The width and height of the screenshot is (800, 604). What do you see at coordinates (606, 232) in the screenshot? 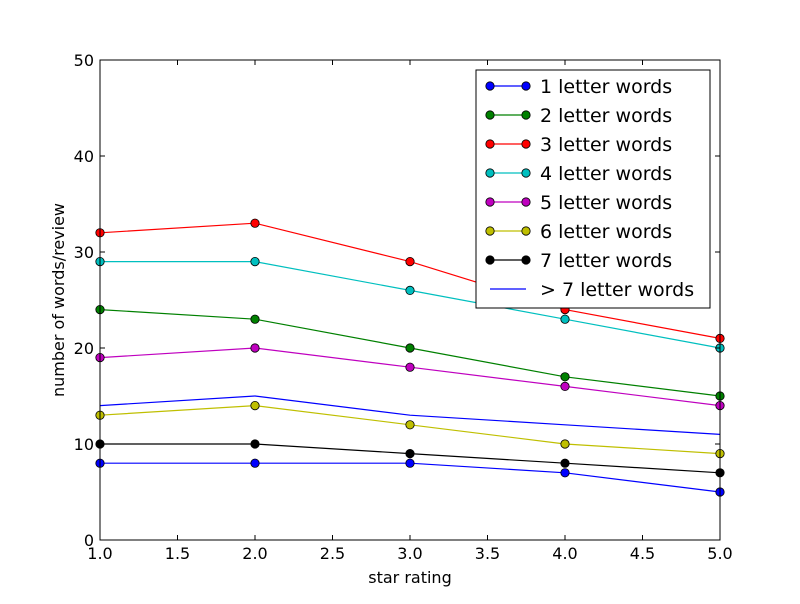
I see `legend-label: 6 letter words` at bounding box center [606, 232].